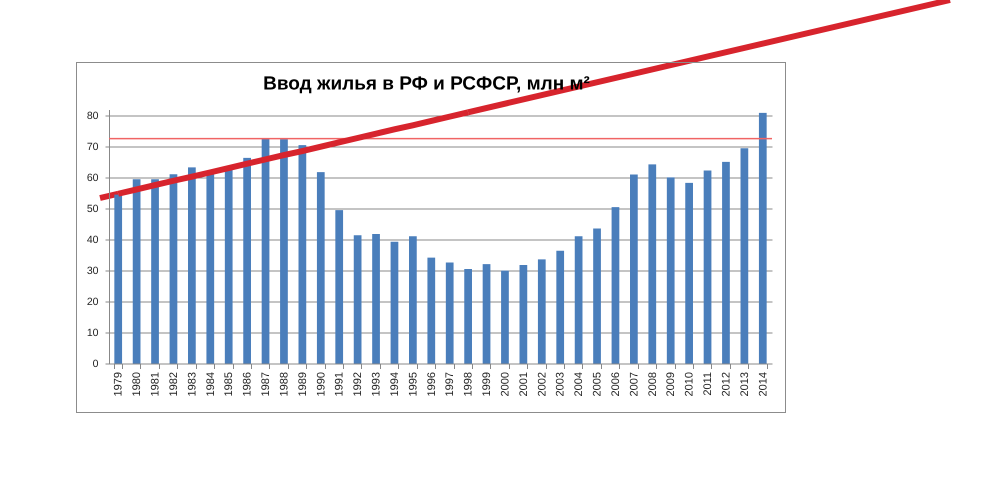 The width and height of the screenshot is (999, 478). What do you see at coordinates (616, 384) in the screenshot?
I see `x-tick-label: 2006` at bounding box center [616, 384].